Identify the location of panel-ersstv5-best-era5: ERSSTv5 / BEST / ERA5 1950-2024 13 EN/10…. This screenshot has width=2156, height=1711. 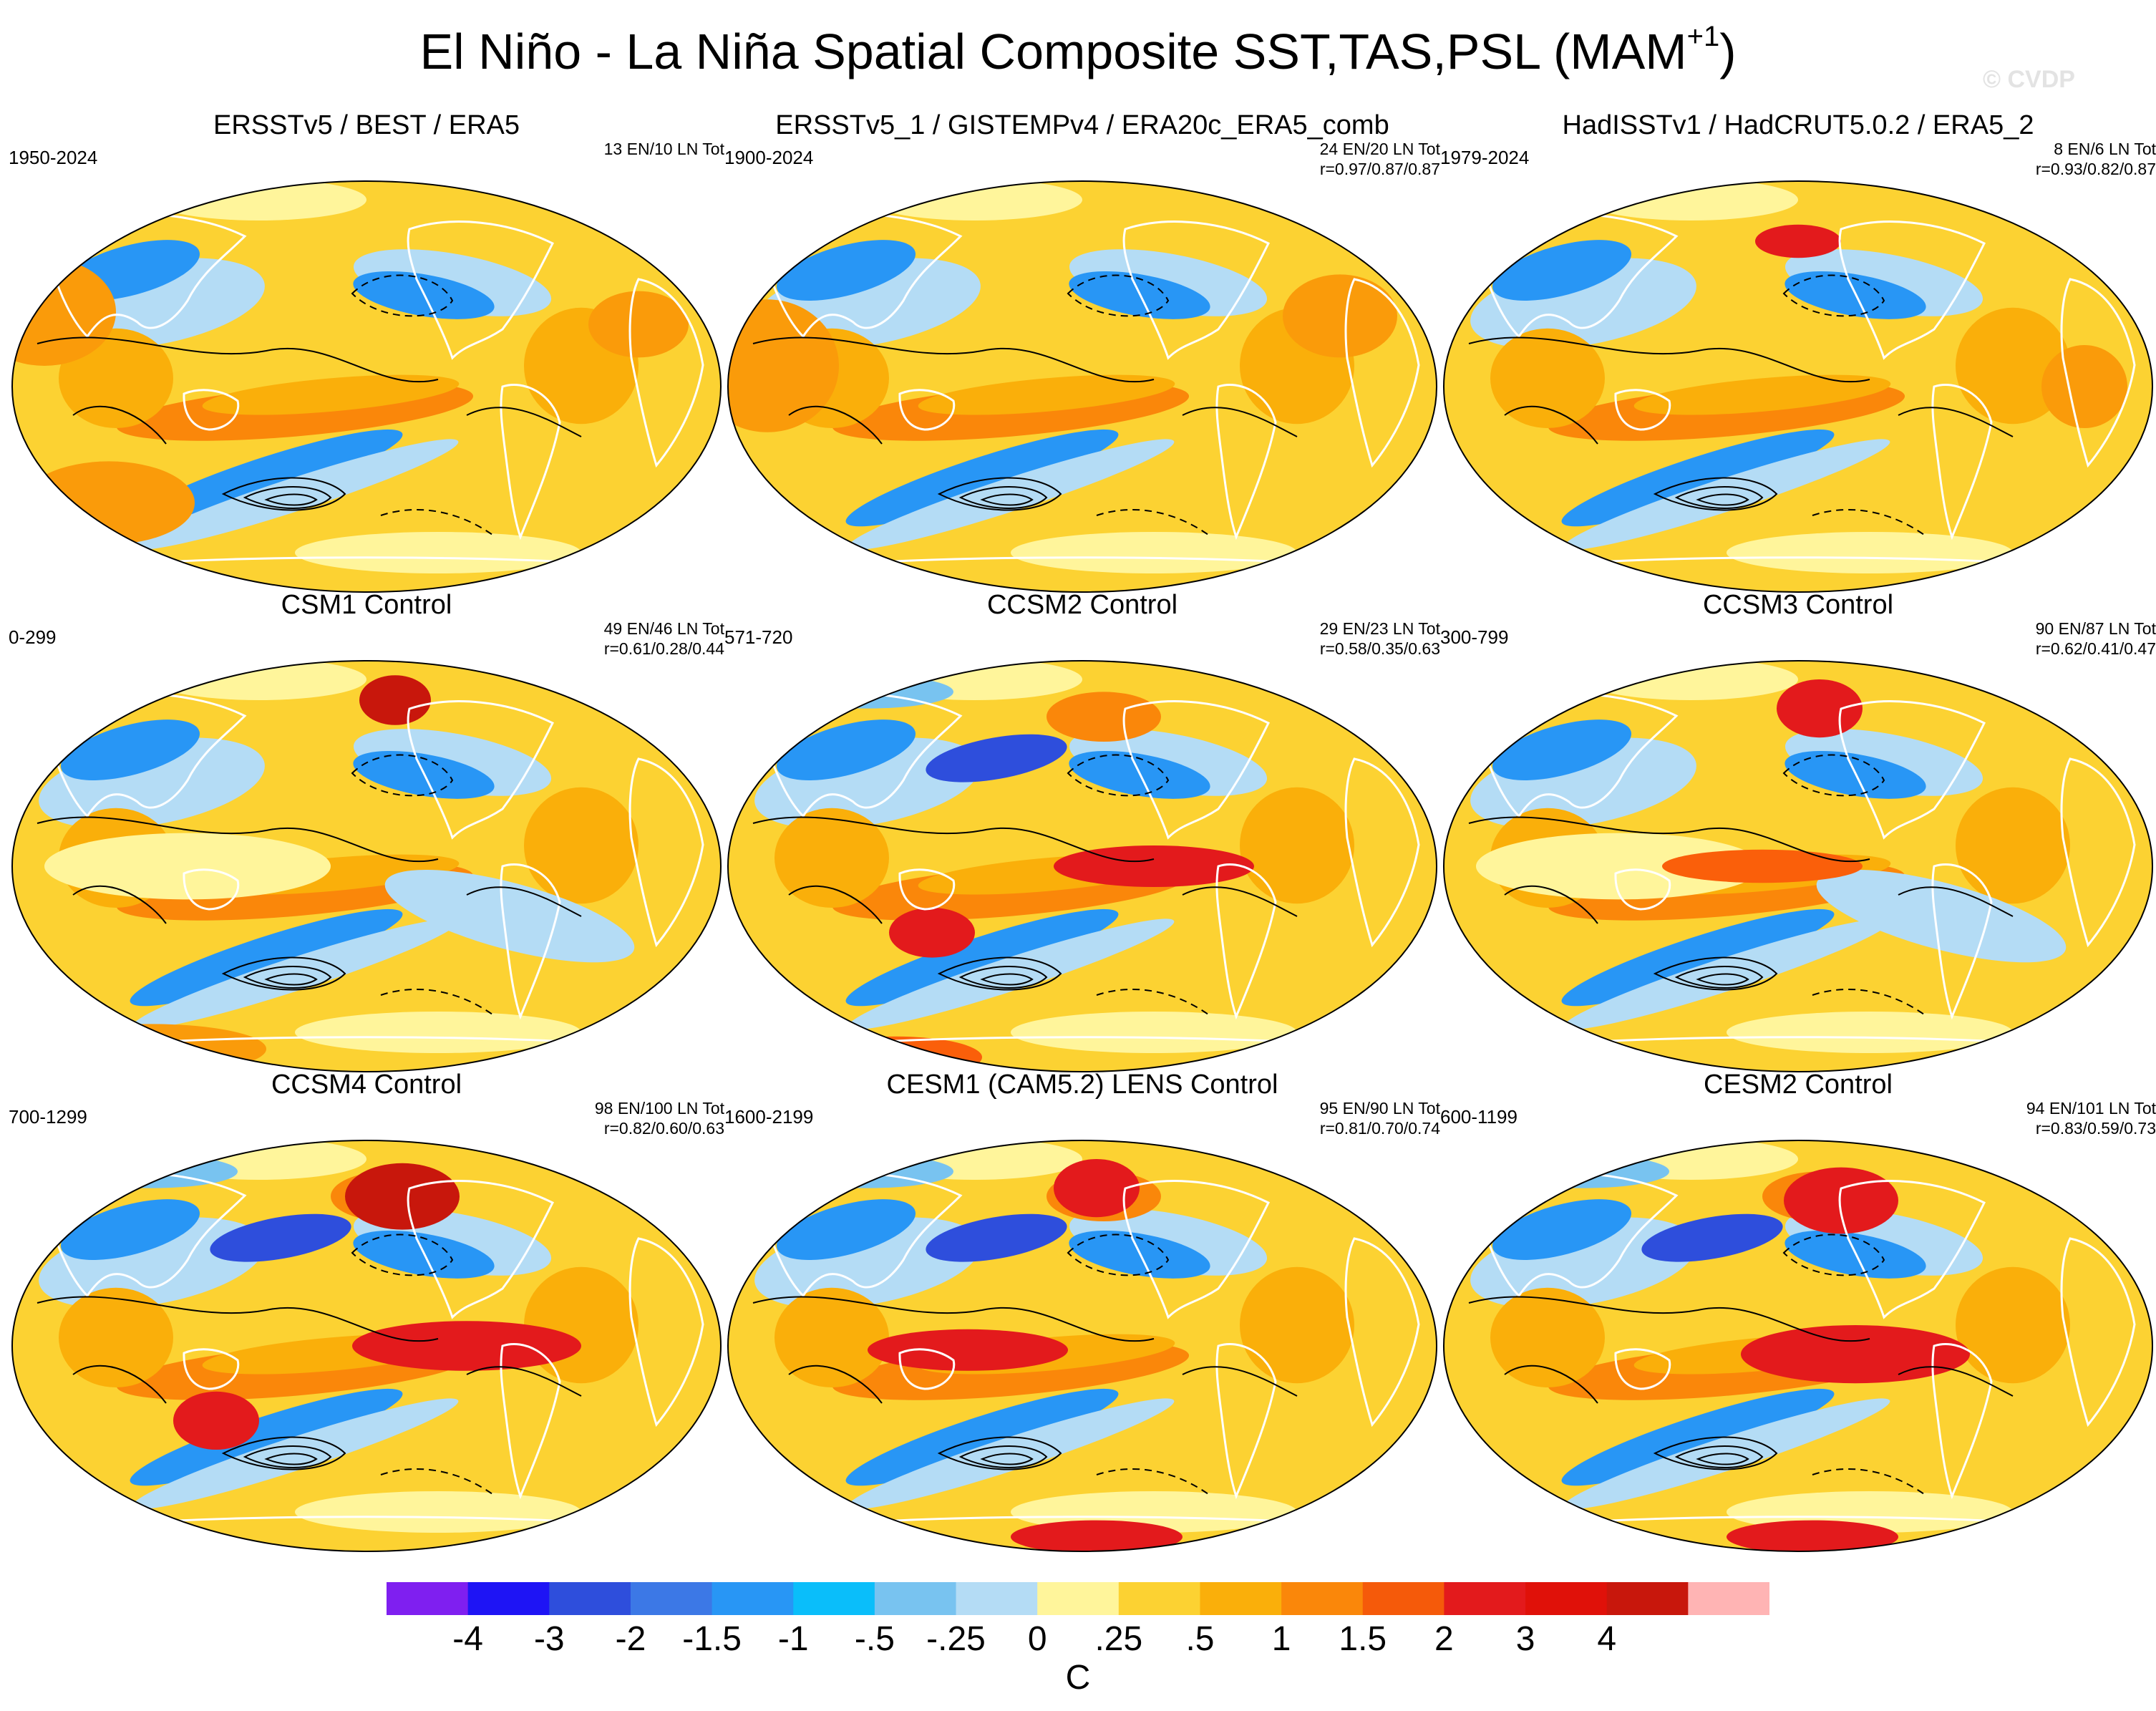
(366, 350).